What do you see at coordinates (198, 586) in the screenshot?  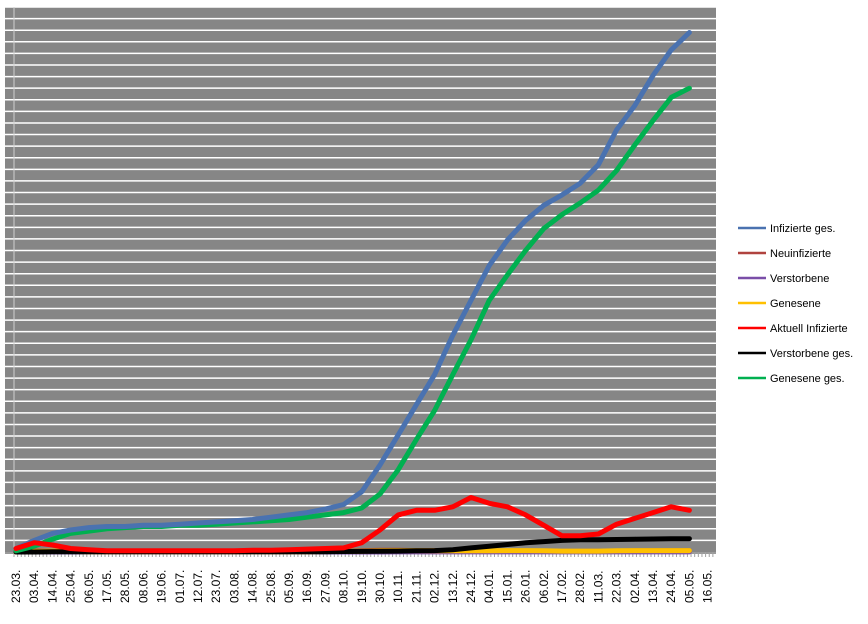 I see `x-tick-label: 12.07.` at bounding box center [198, 586].